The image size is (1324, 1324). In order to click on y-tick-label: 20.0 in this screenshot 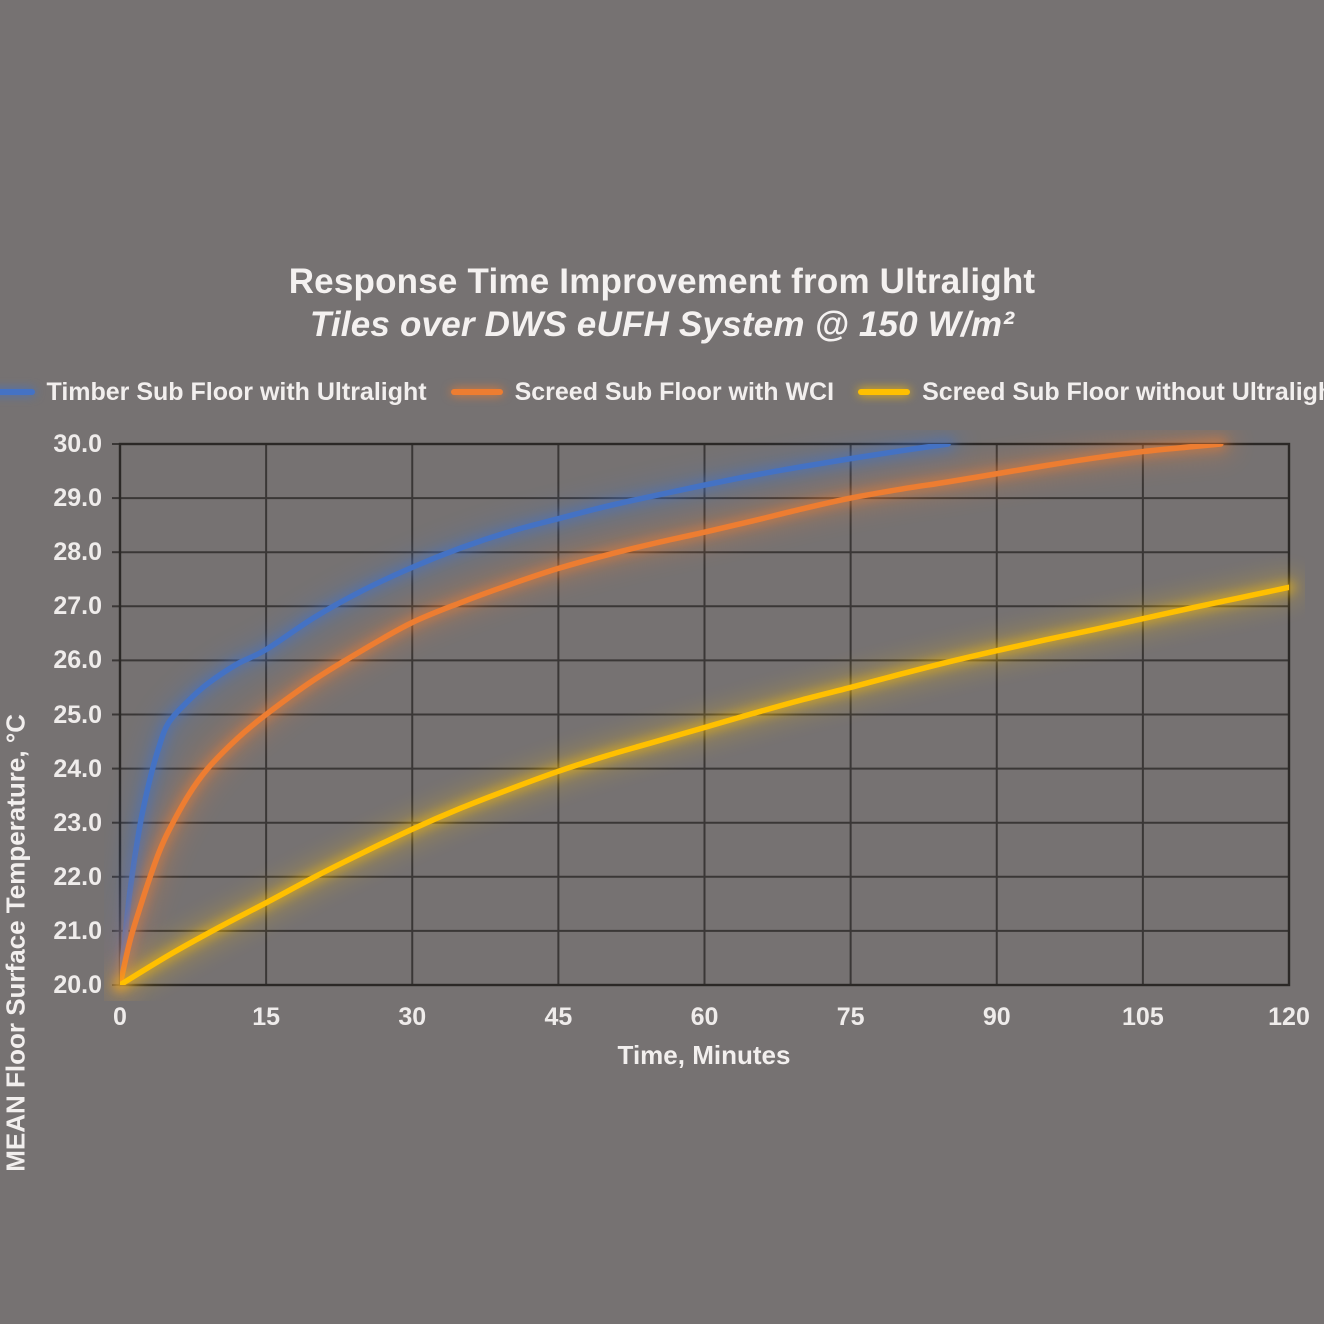, I will do `click(77, 985)`.